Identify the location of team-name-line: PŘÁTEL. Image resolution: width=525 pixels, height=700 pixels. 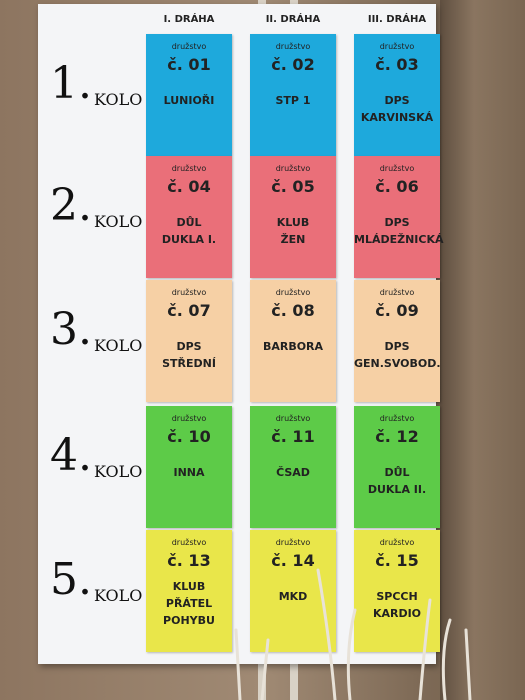
(189, 603).